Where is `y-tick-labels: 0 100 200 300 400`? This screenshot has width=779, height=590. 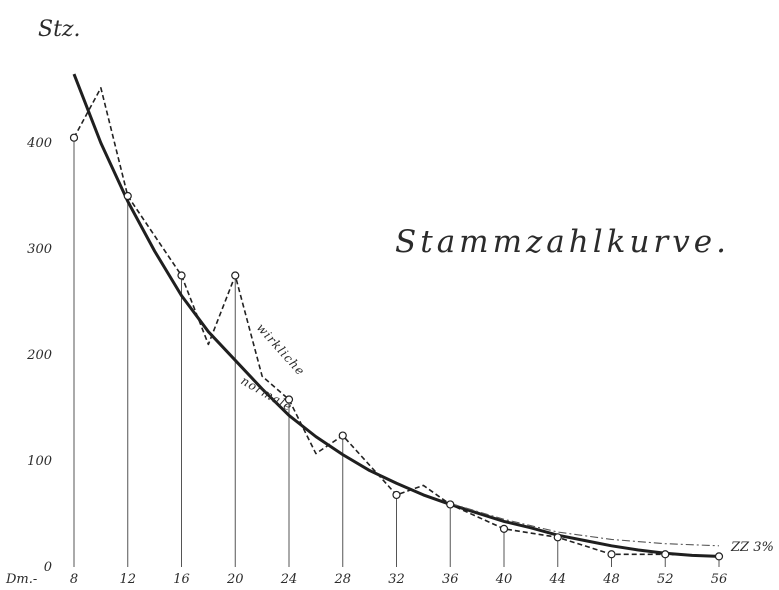 y-tick-labels: 0 100 200 300 400 is located at coordinates (39, 355).